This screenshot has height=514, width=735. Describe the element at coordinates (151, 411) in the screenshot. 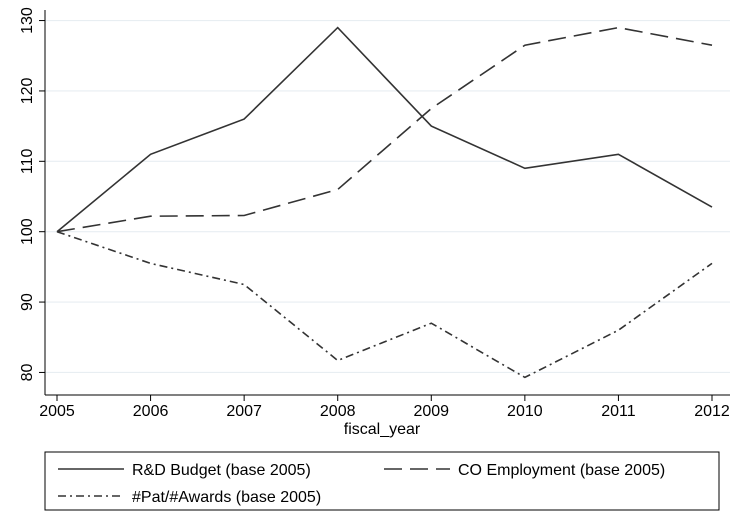

I see `x-tick-label-1: 2006` at that location.